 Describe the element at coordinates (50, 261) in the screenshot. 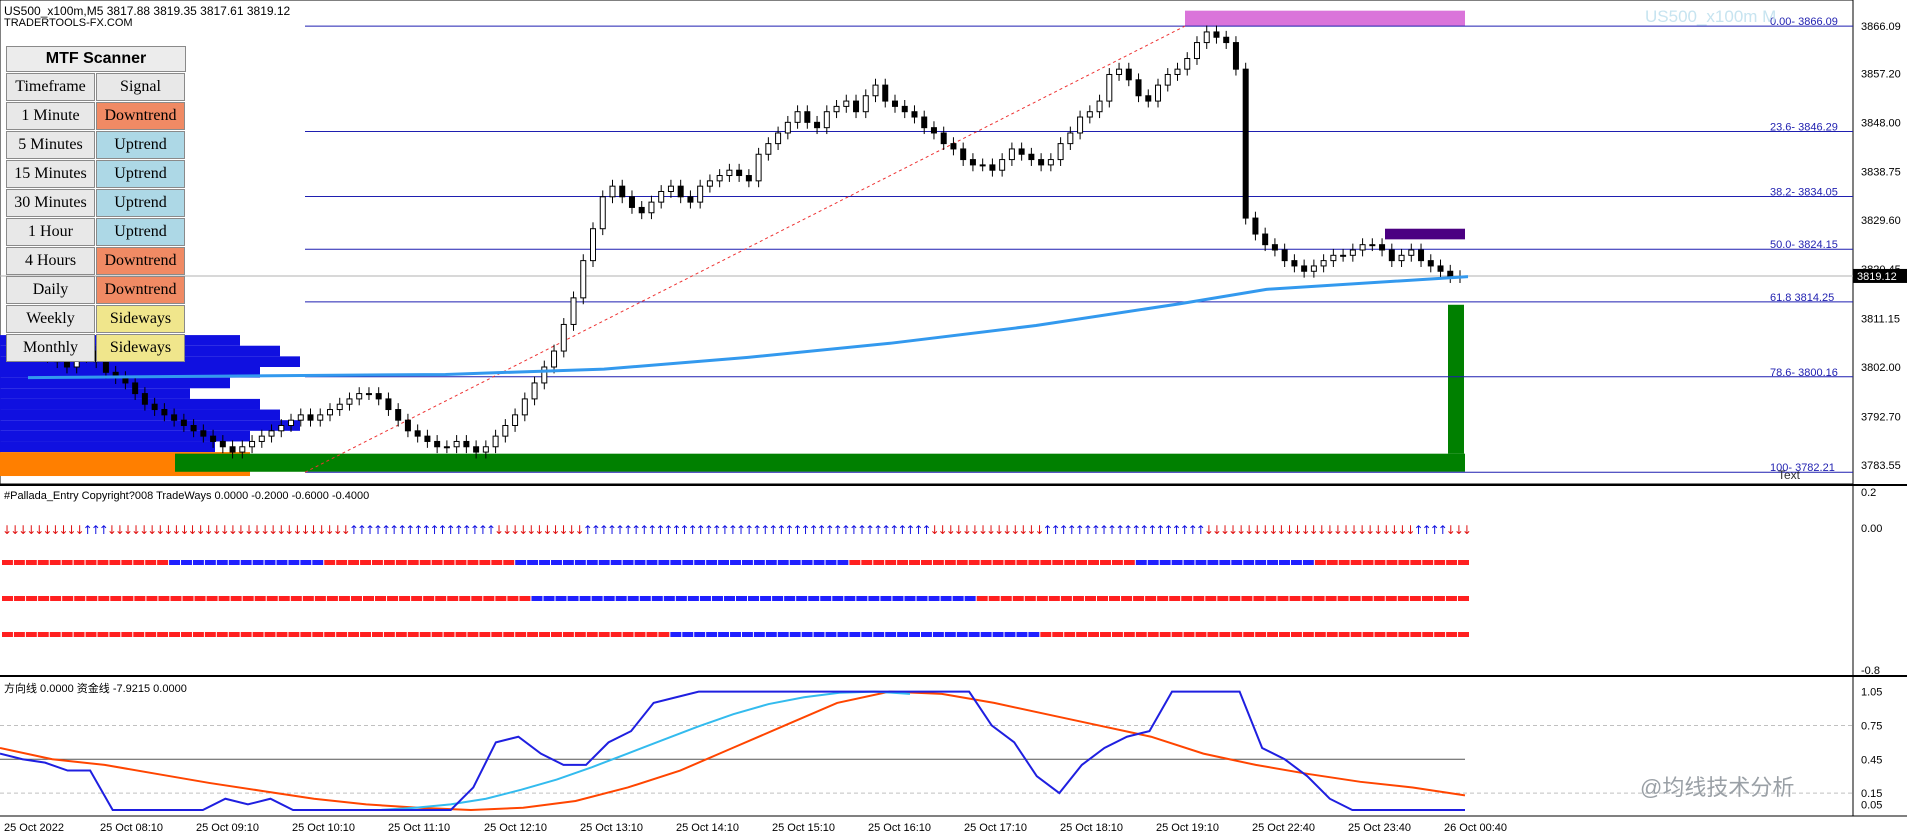

I see `timeframe-cell: 4 Hours` at that location.